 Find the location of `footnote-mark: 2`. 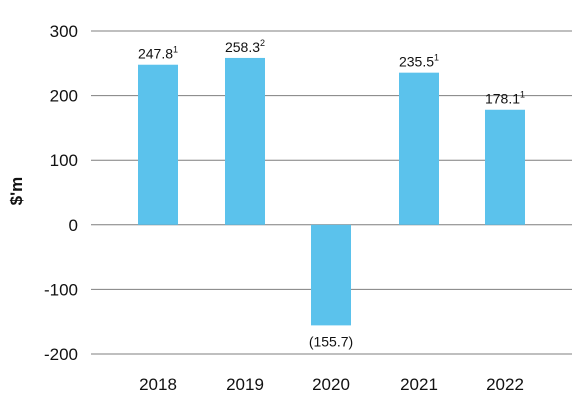

footnote-mark: 2 is located at coordinates (262, 43).